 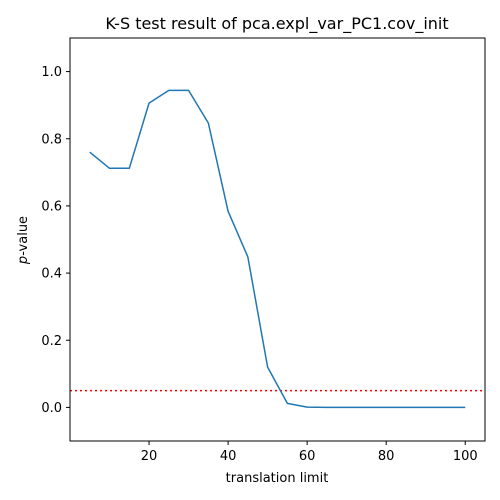 What do you see at coordinates (51, 341) in the screenshot?
I see `y-tick-label: 0.2` at bounding box center [51, 341].